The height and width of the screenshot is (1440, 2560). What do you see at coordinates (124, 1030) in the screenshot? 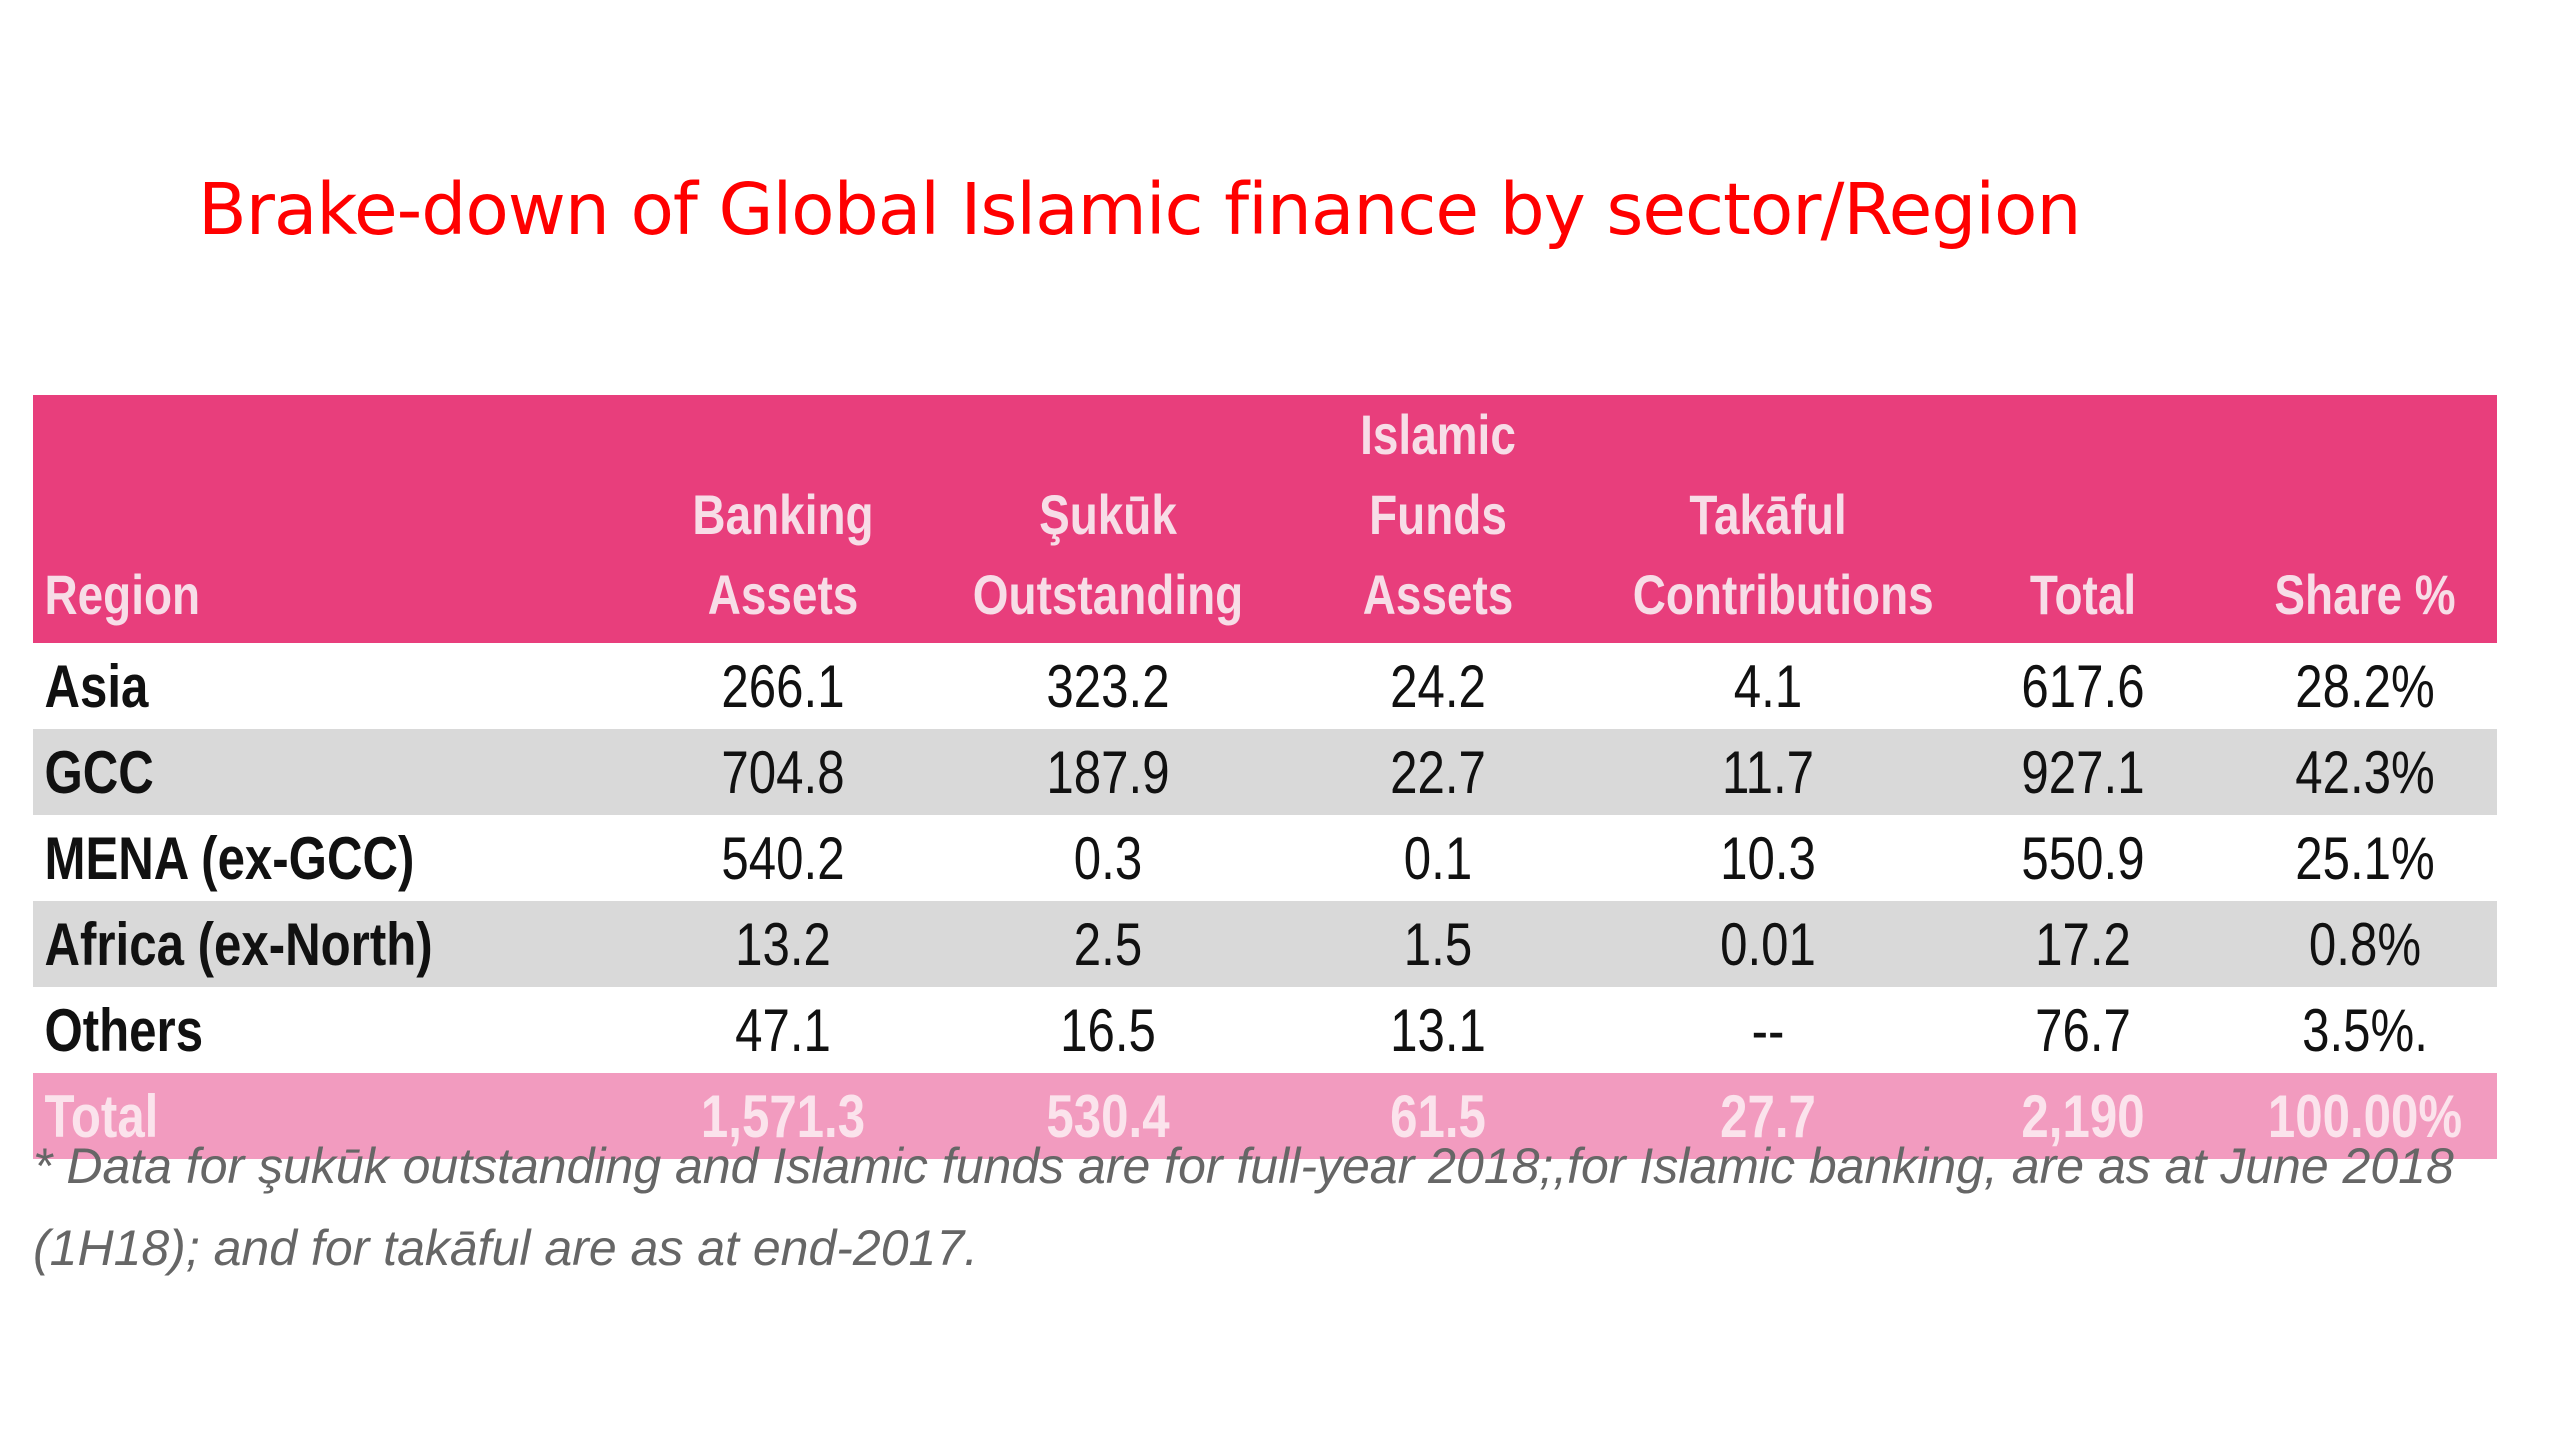
I see `cell-region: Others` at bounding box center [124, 1030].